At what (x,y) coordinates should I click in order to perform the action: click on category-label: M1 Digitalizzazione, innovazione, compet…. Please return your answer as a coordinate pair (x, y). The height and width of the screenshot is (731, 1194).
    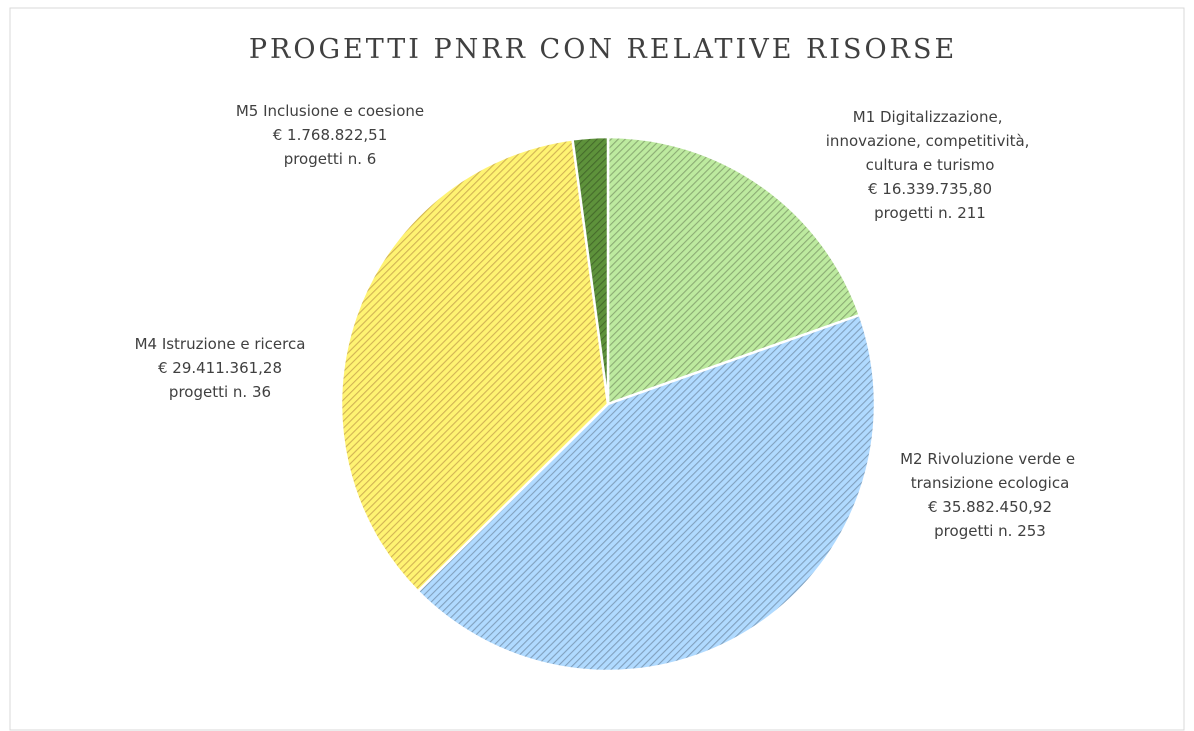
    Looking at the image, I should click on (930, 141).